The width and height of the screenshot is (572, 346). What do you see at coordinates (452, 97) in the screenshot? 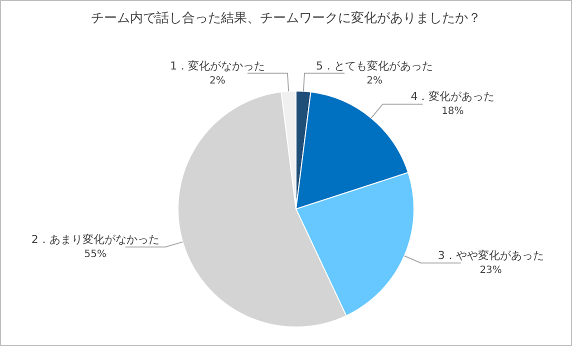
I see `slice-label: 4．変化があった` at bounding box center [452, 97].